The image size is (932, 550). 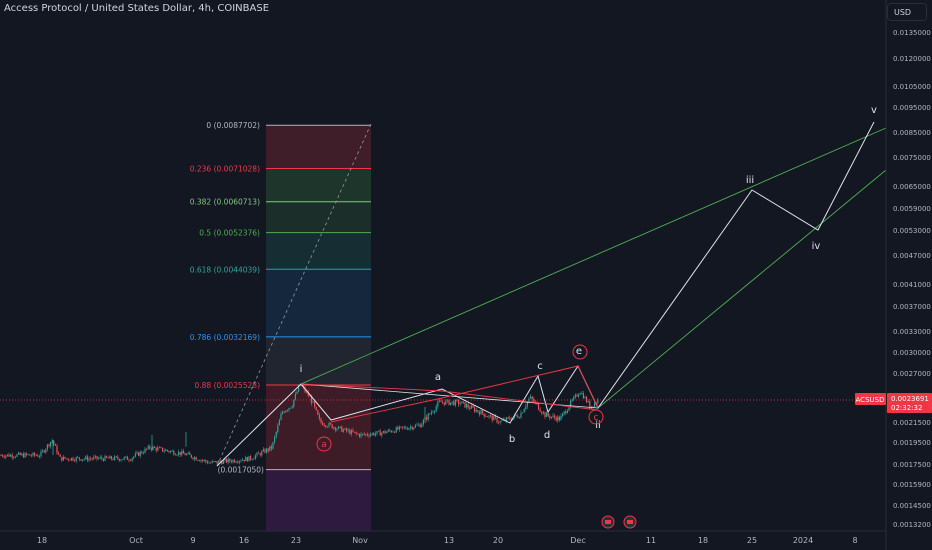 What do you see at coordinates (912, 465) in the screenshot?
I see `y-tick-label: 0.0017500` at bounding box center [912, 465].